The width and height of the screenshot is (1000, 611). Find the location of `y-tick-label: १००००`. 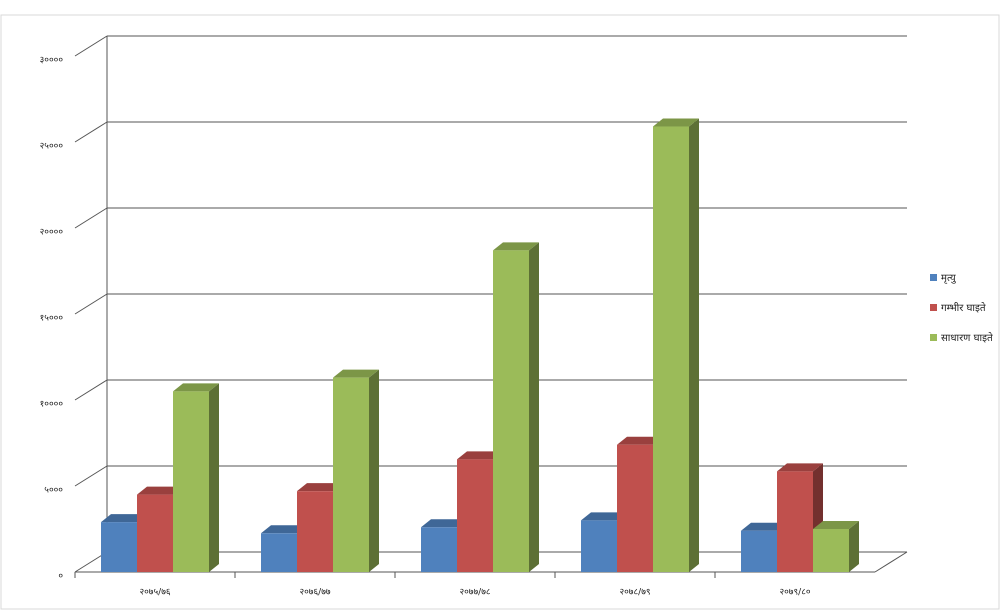

y-tick-label: १०००० is located at coordinates (52, 405).